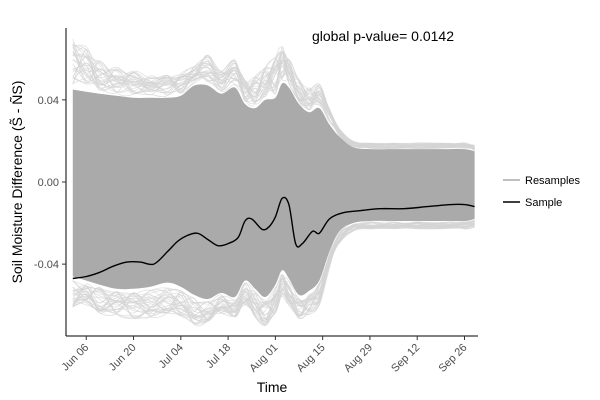  I want to click on x-tick-label: Aug 29, so click(358, 358).